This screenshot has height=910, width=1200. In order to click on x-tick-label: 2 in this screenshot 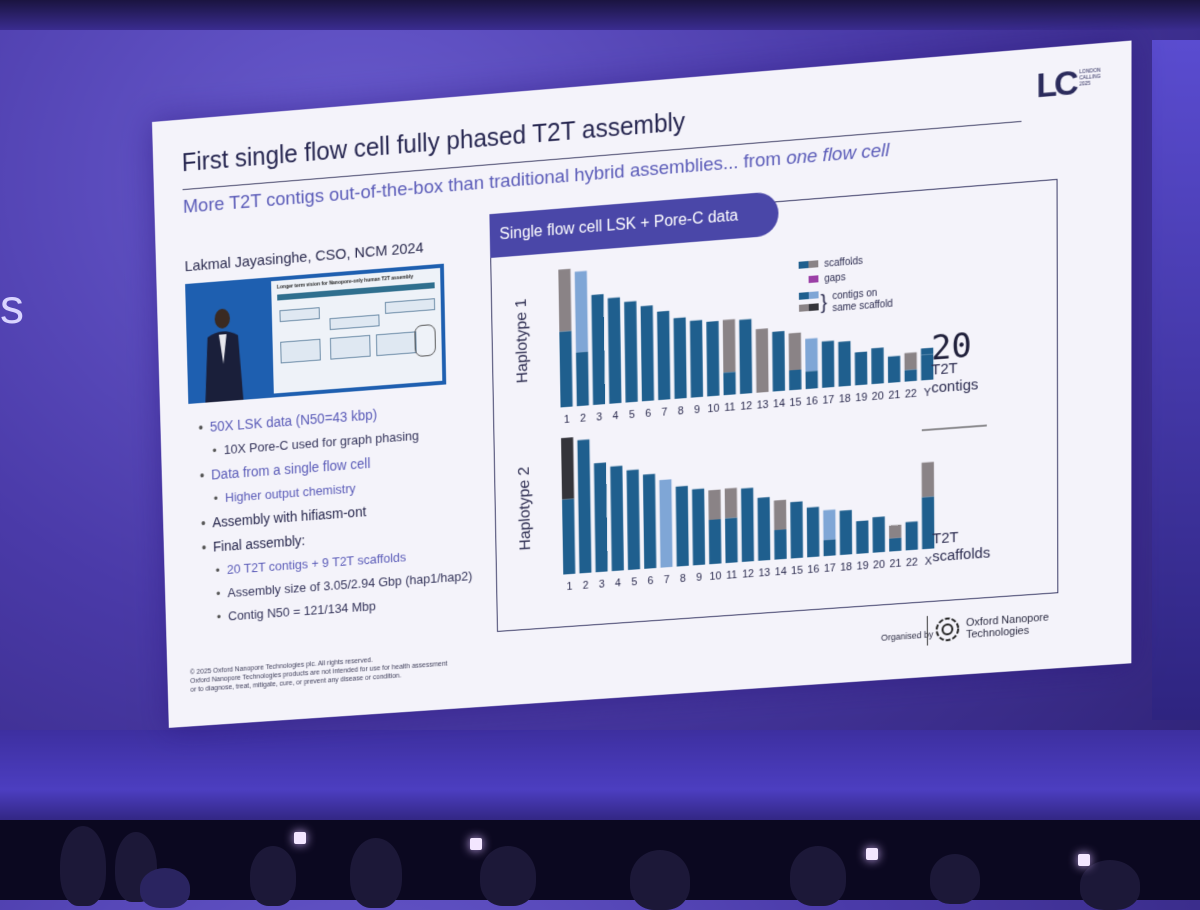, I will do `click(583, 418)`.